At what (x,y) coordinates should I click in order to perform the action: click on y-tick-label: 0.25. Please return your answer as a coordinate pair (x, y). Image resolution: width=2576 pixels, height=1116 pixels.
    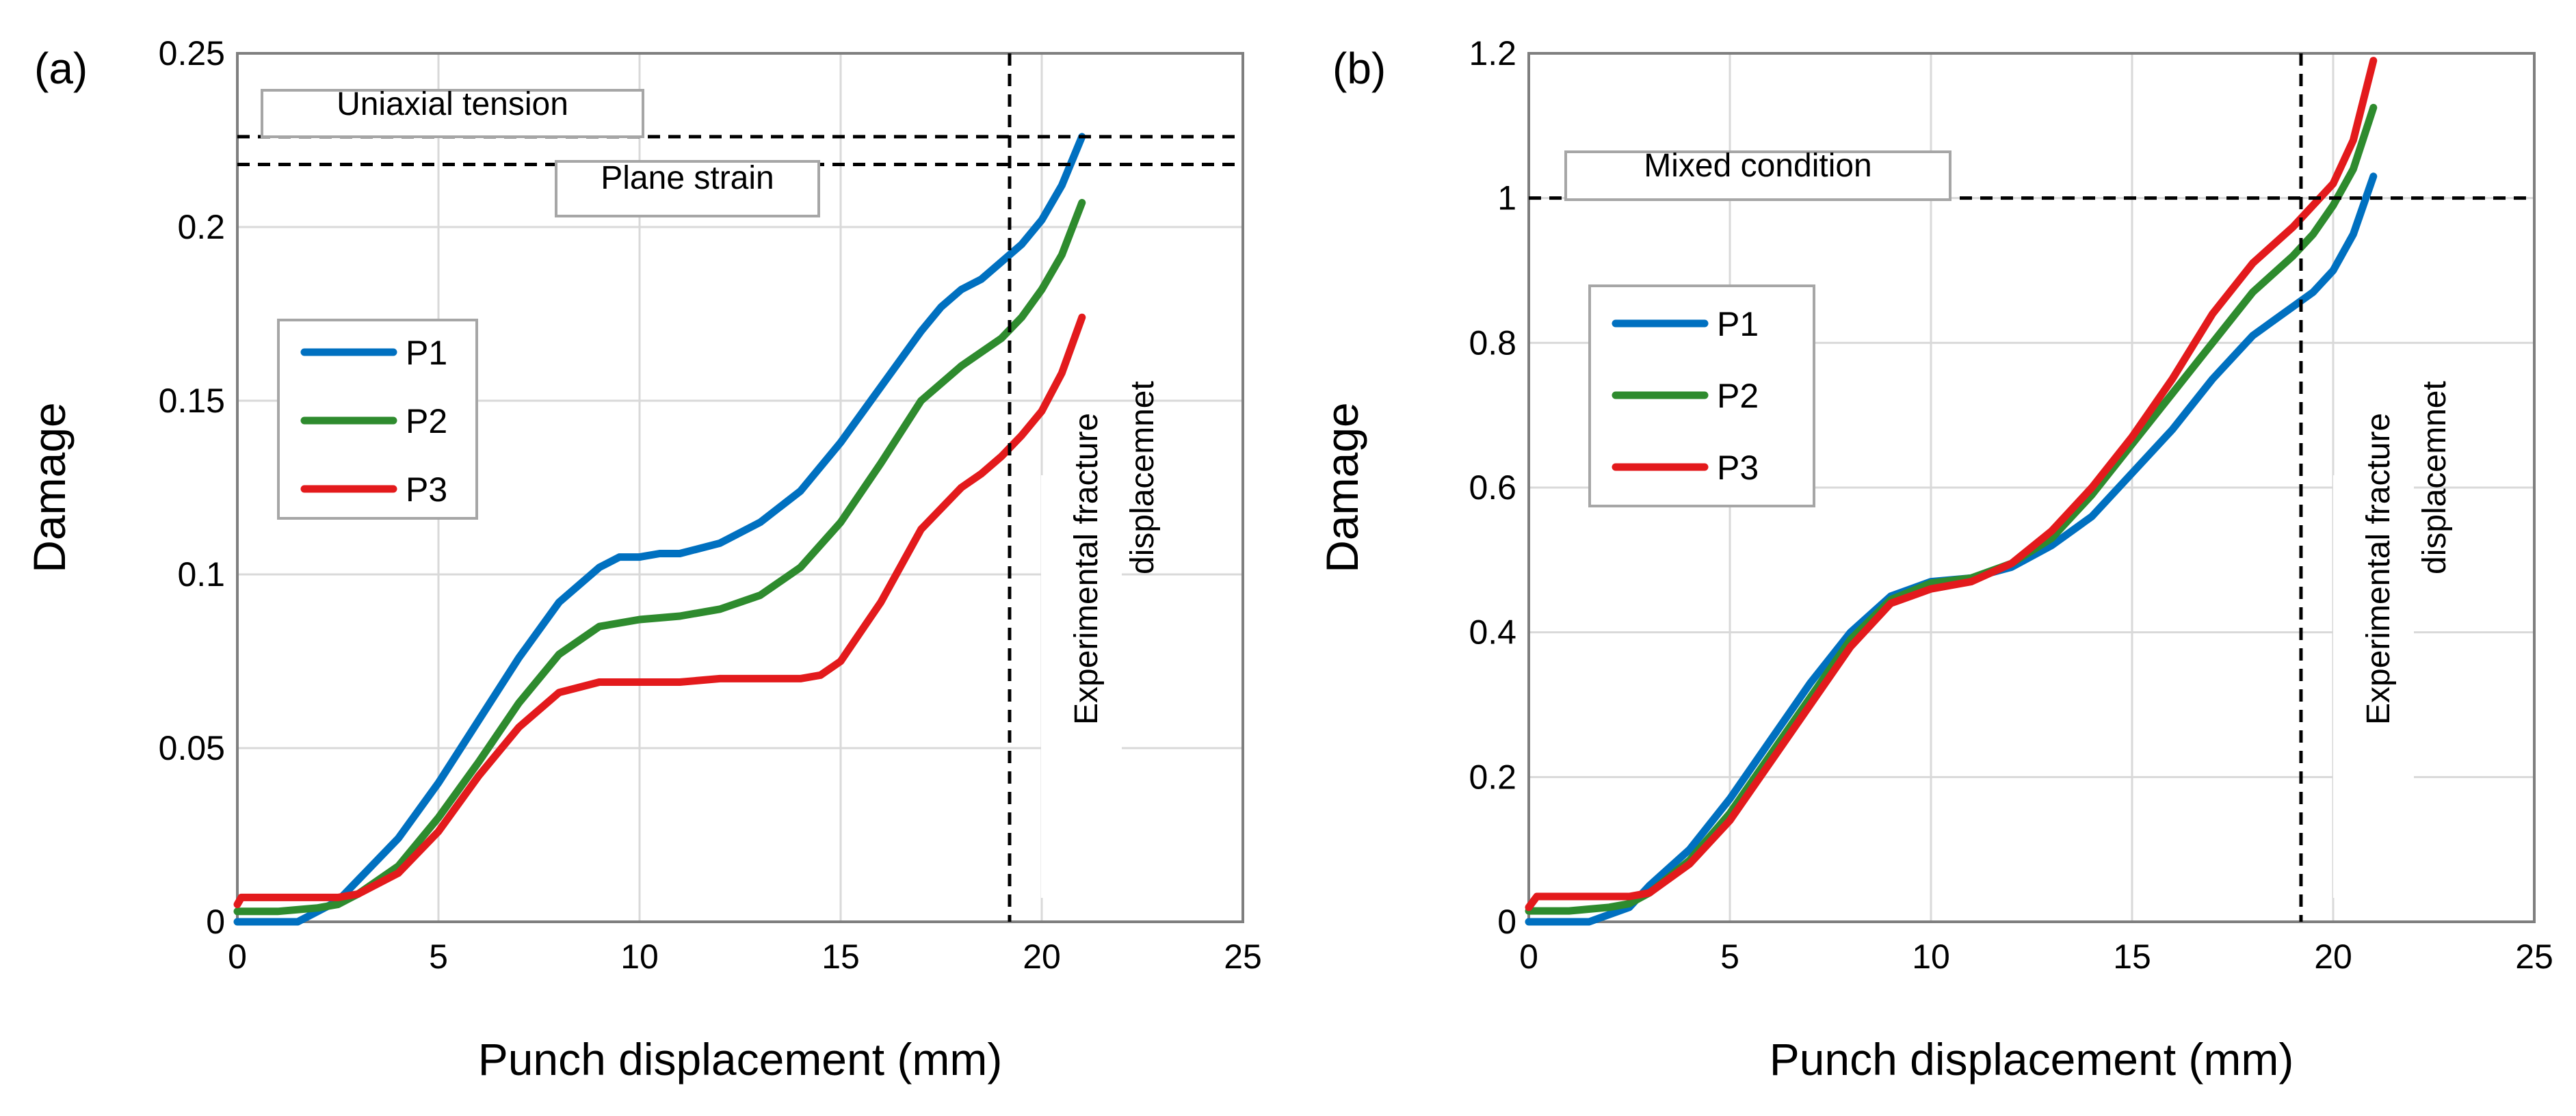
    Looking at the image, I should click on (192, 53).